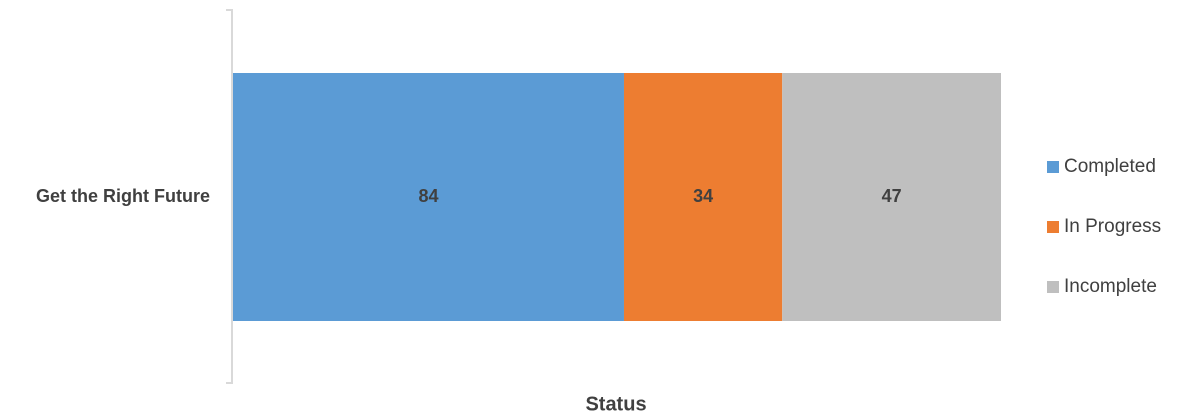 The image size is (1181, 417). What do you see at coordinates (1112, 226) in the screenshot?
I see `legend-label: In Progress` at bounding box center [1112, 226].